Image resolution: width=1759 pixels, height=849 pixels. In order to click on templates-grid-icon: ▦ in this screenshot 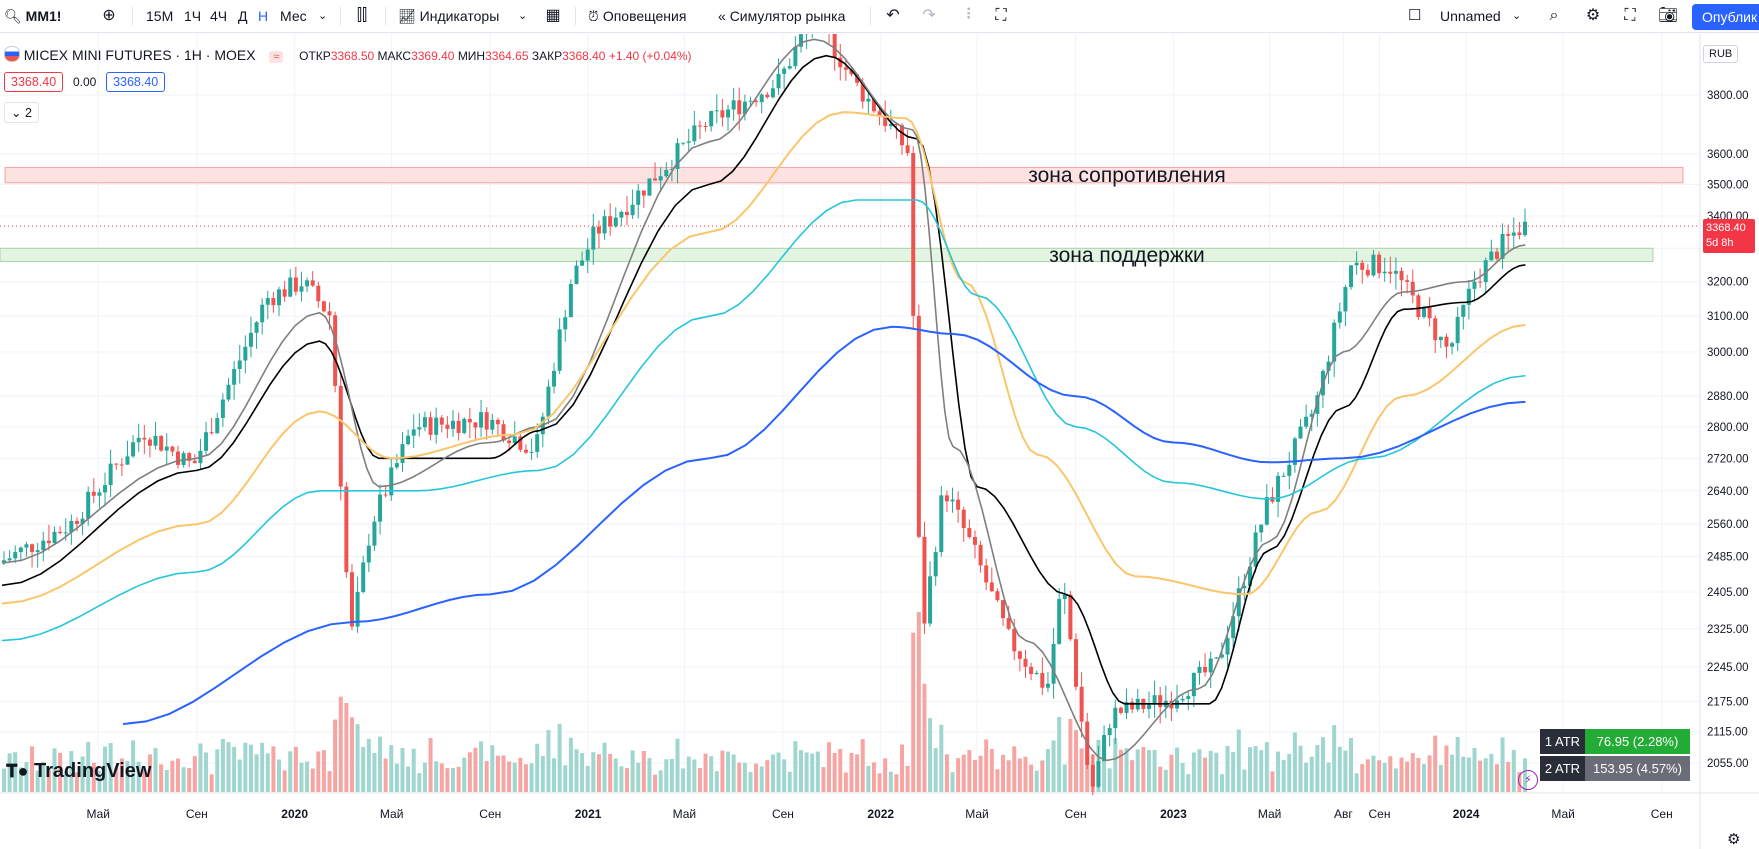, I will do `click(553, 15)`.